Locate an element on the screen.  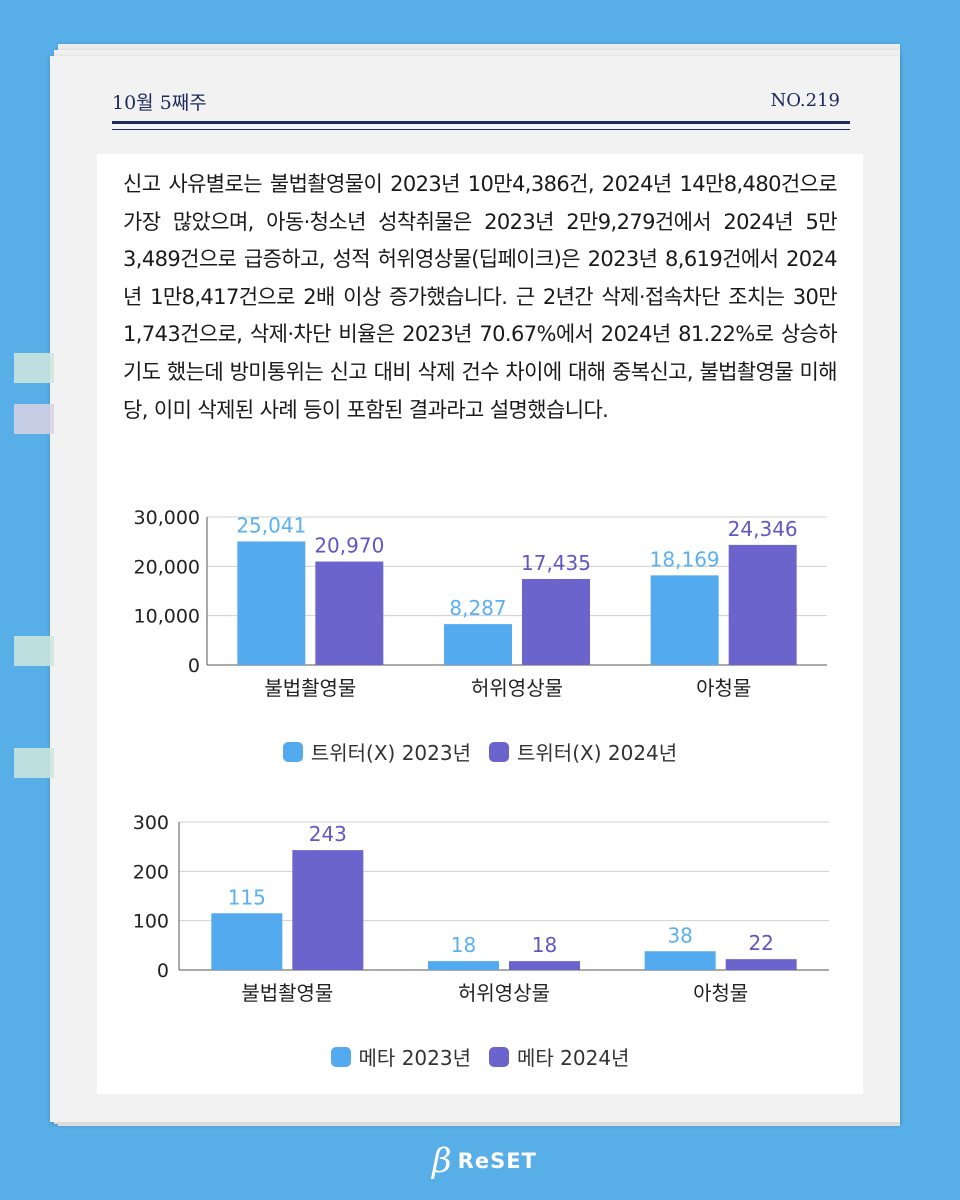
y-tick-label: 300 is located at coordinates (151, 823).